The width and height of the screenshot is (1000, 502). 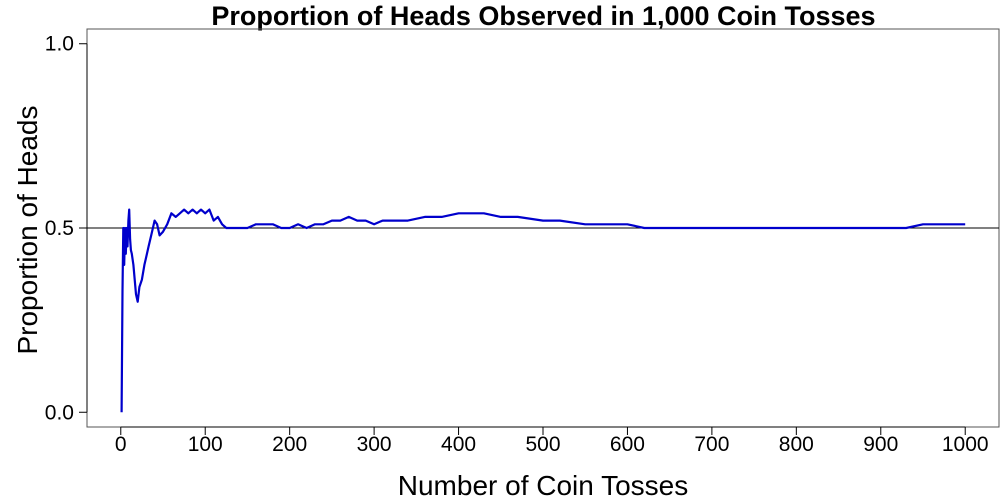 I want to click on x-axis-label: Number of Coin Tosses, so click(x=543, y=485).